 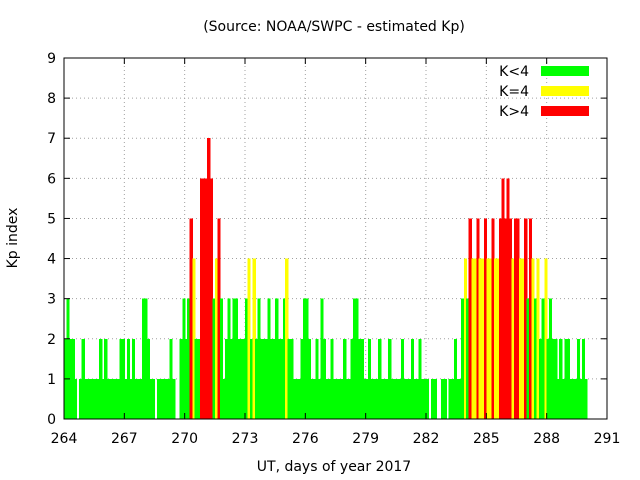 What do you see at coordinates (514, 72) in the screenshot?
I see `legend-label: K<4` at bounding box center [514, 72].